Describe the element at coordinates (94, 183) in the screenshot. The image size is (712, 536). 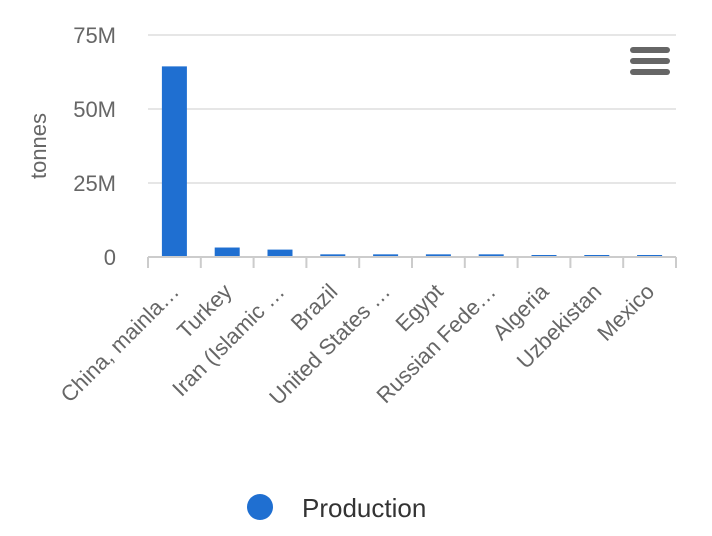
I see `y-tick-label: 25M` at that location.